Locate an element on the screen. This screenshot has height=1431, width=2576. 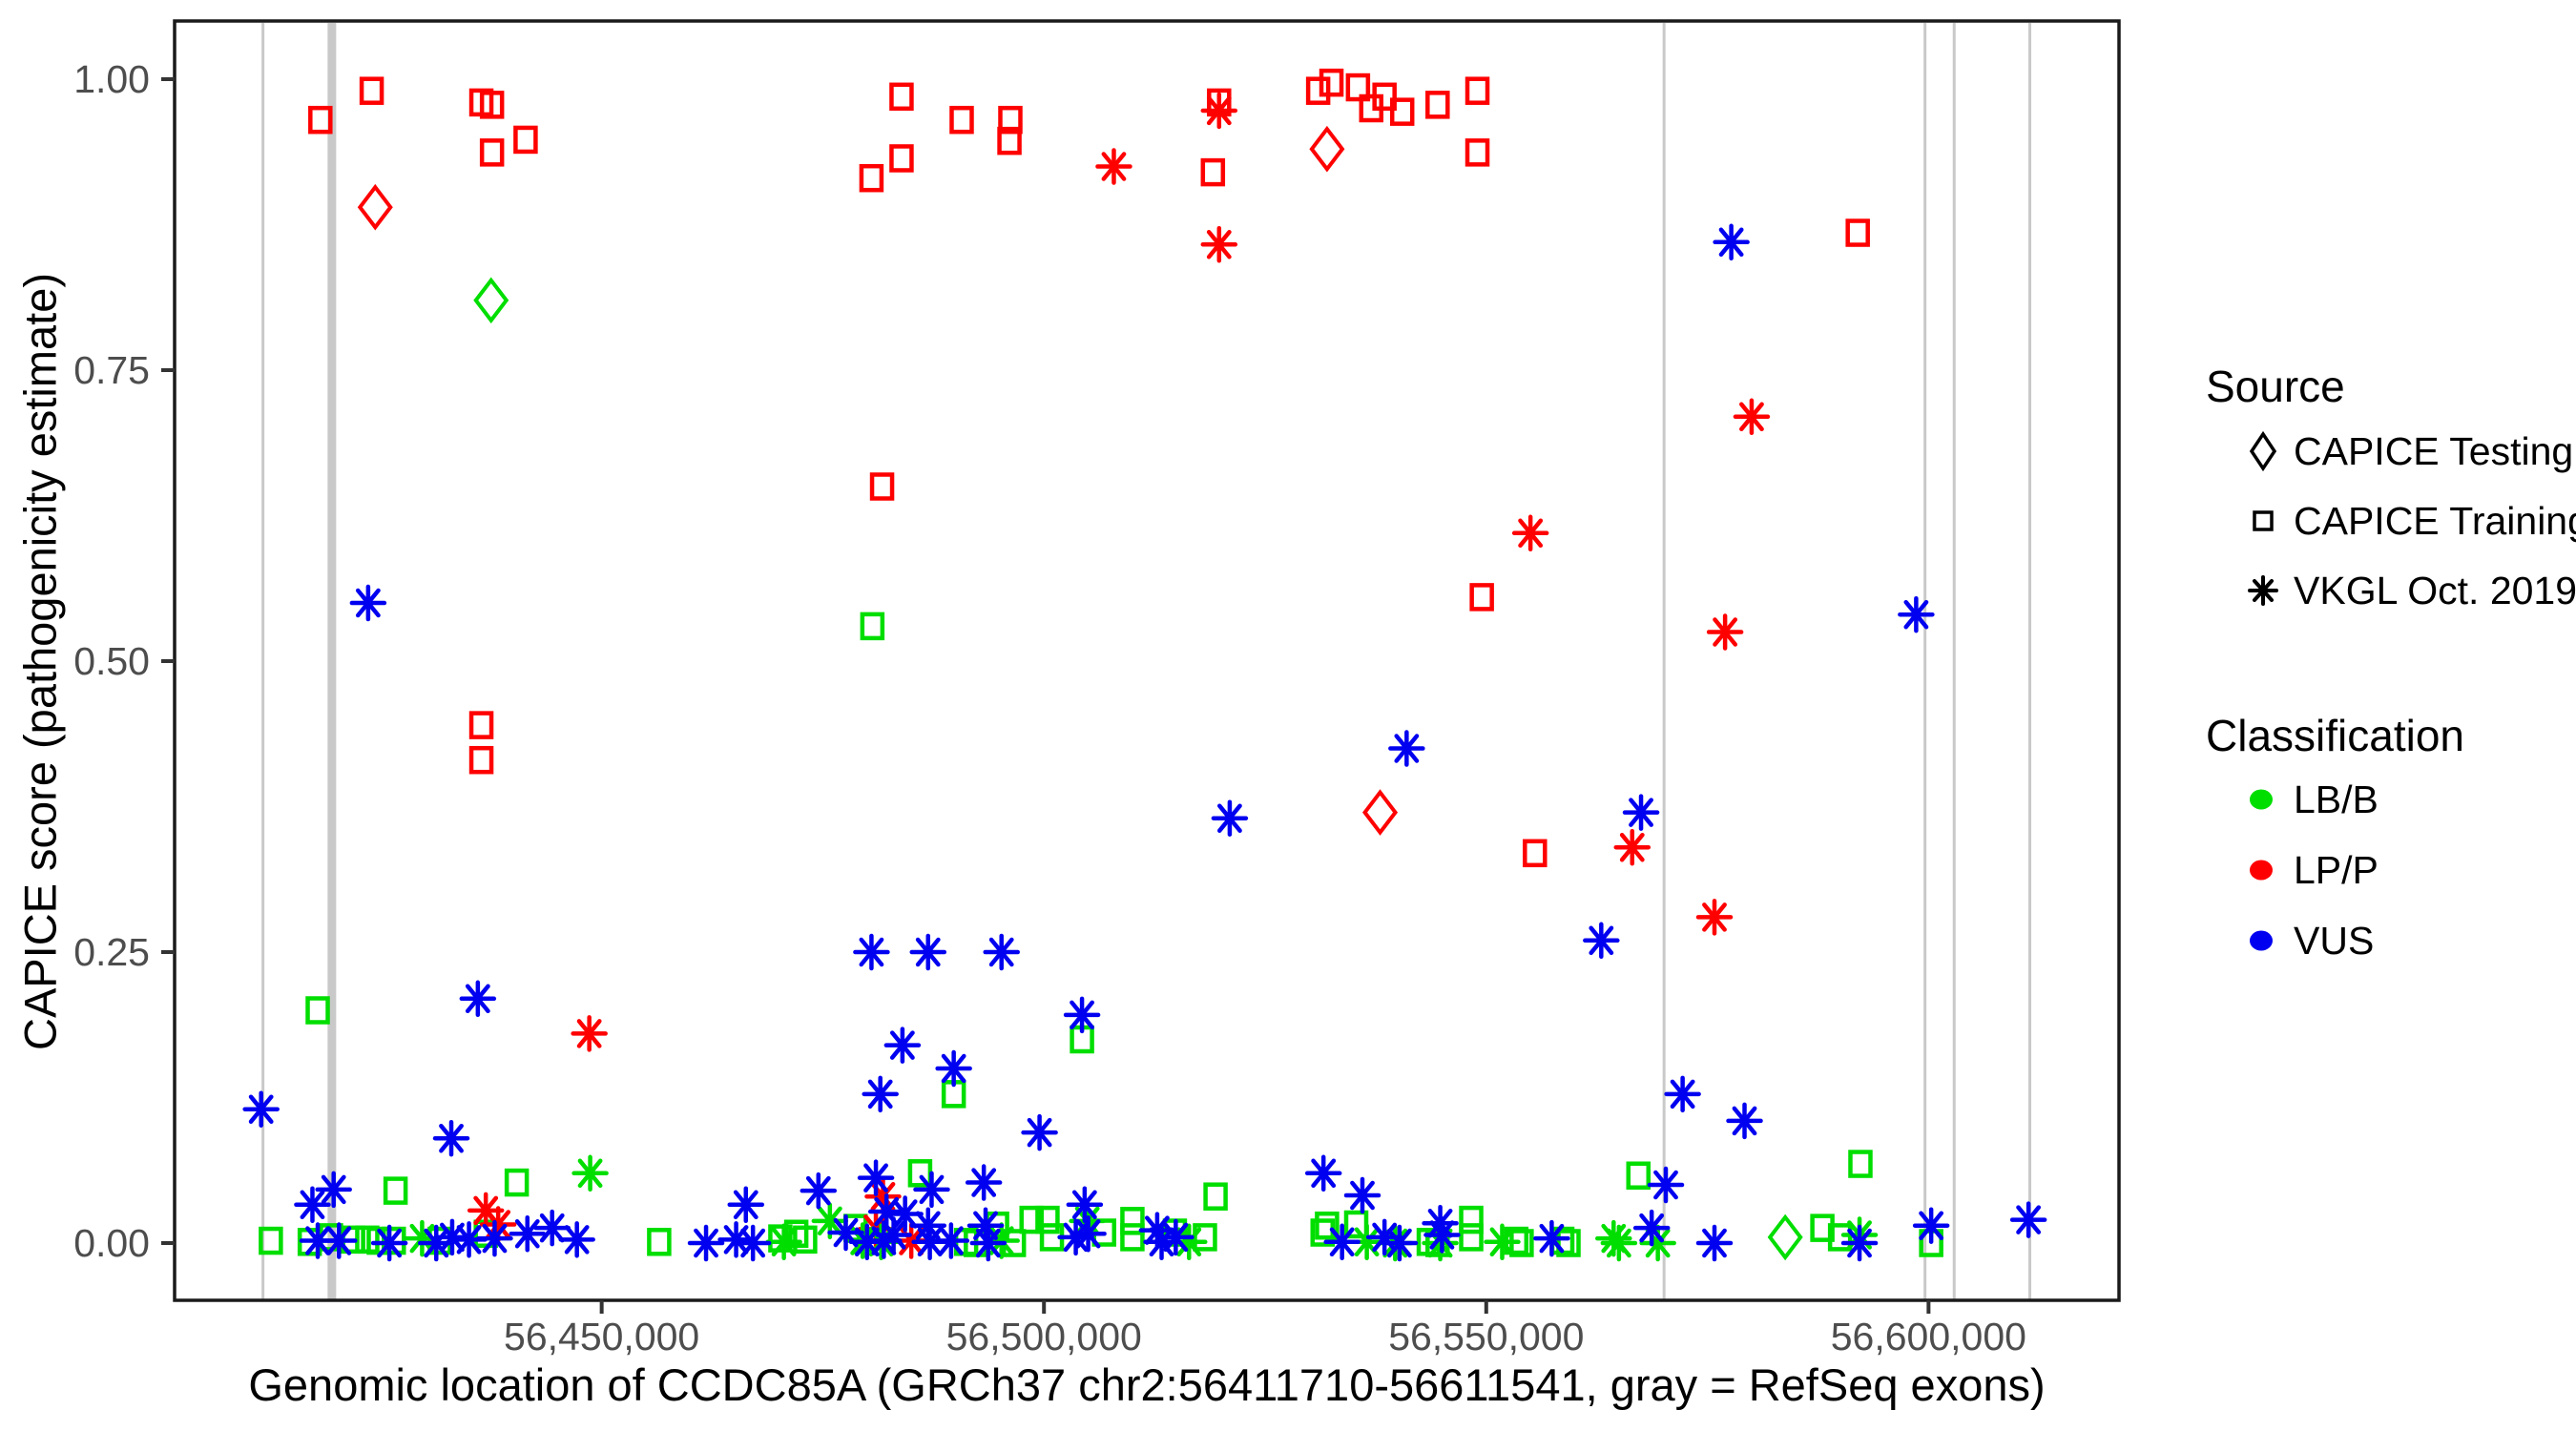
legend-item-label: CAPICE Training is located at coordinates (2435, 520).